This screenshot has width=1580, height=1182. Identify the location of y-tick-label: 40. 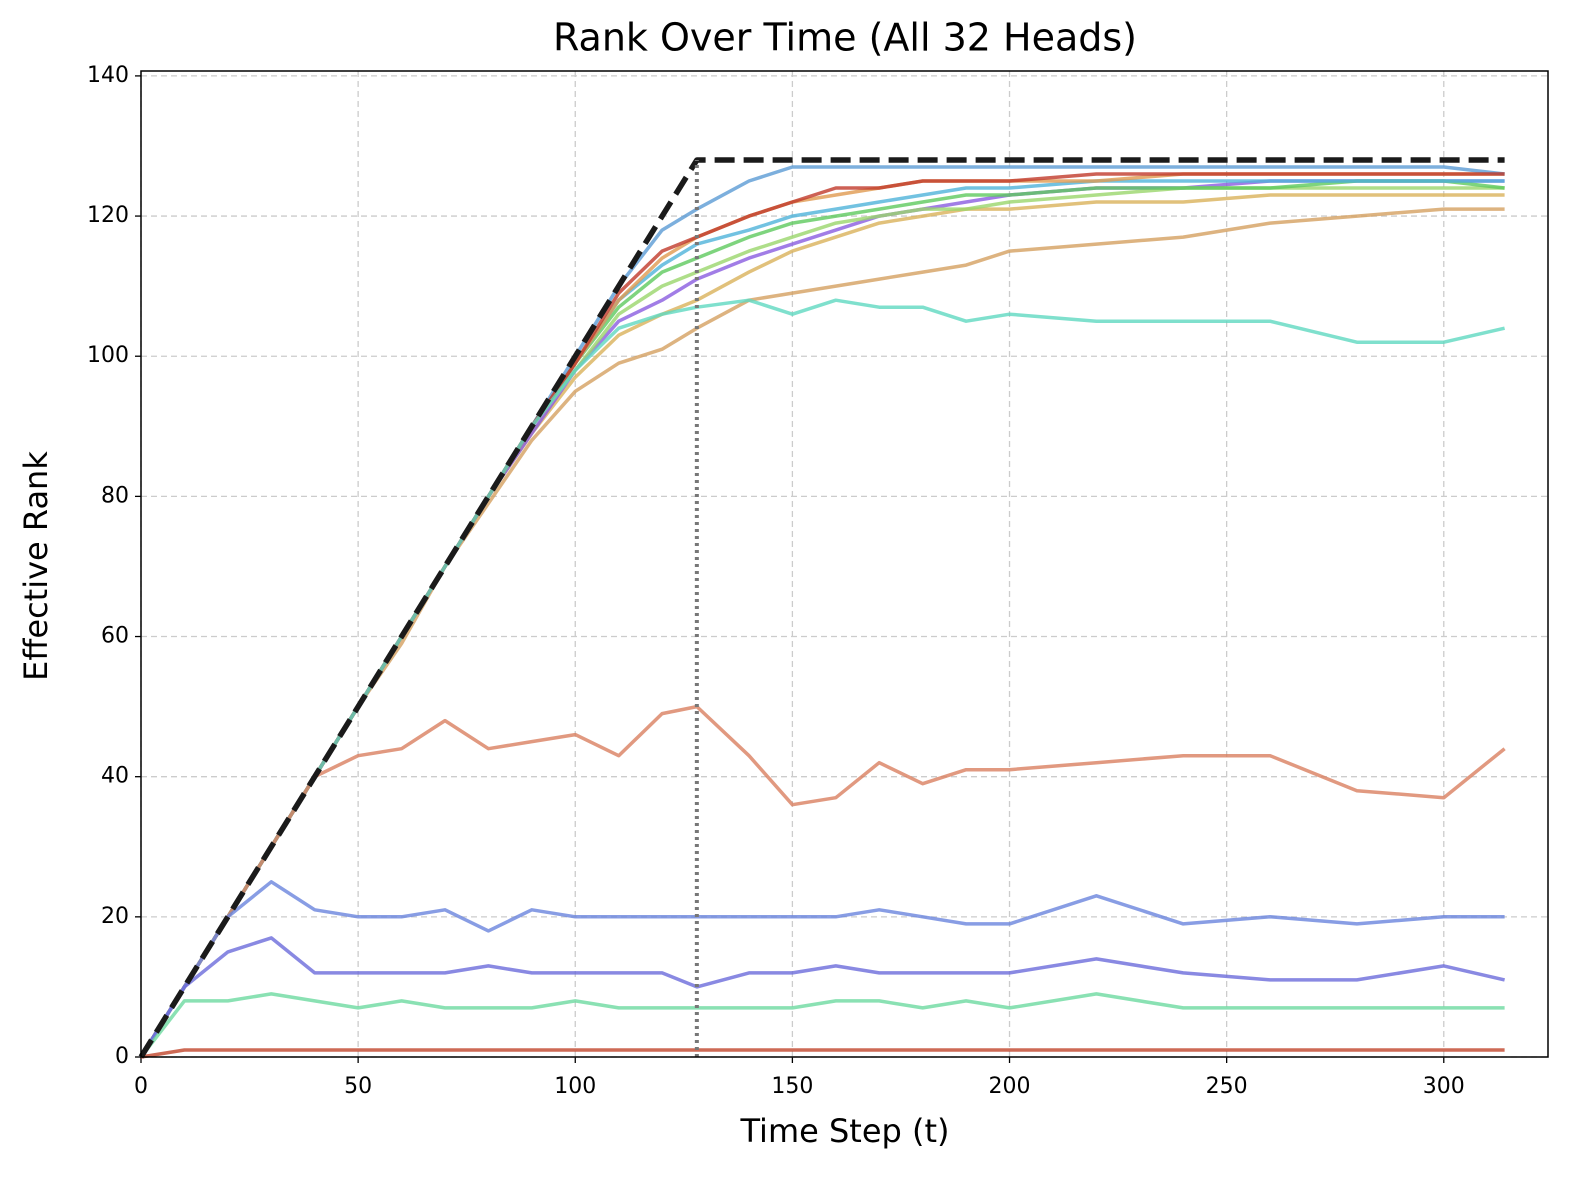
(115, 776).